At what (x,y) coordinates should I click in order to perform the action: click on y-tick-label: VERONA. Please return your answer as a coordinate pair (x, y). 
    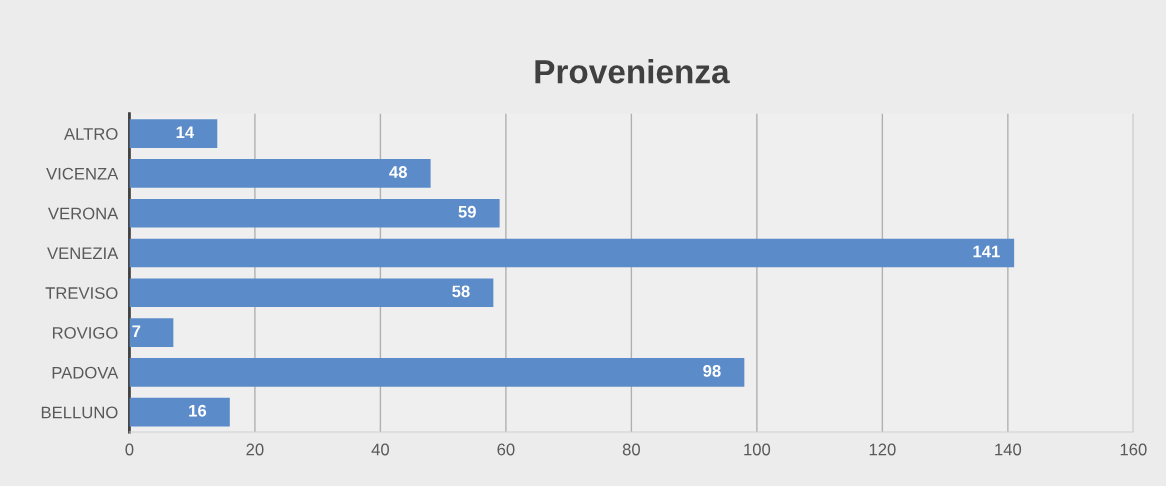
    Looking at the image, I should click on (83, 213).